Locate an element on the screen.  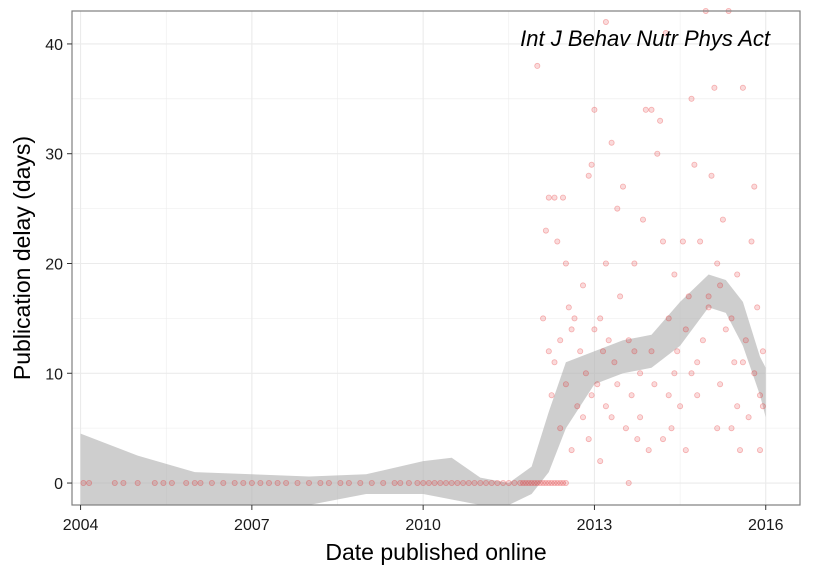
x-axis-ticks: 2004 2007 2010 2013 2016 is located at coordinates (423, 519).